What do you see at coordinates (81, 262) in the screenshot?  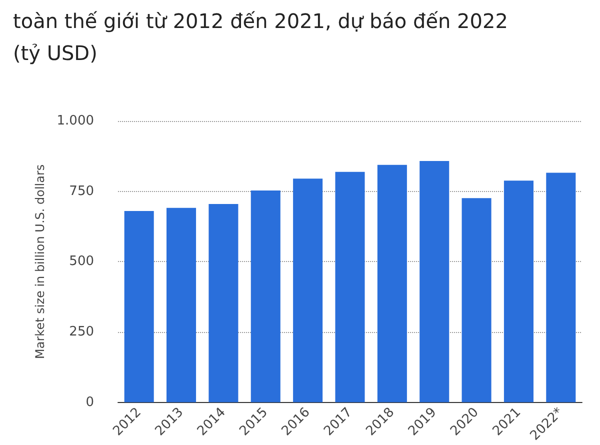 I see `y-tick-label: 500` at bounding box center [81, 262].